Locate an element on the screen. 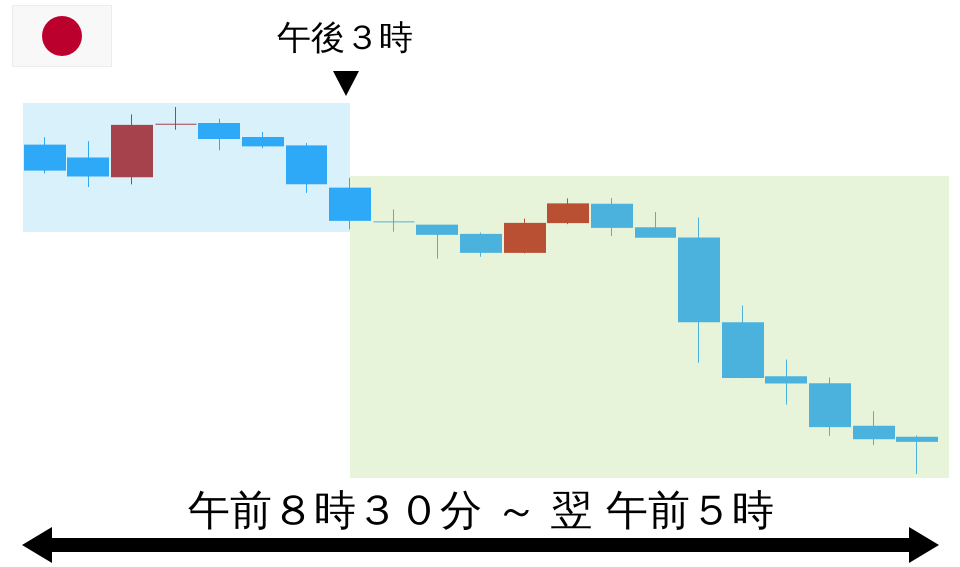 This screenshot has width=960, height=567. text: 午後３時 is located at coordinates (345, 38).